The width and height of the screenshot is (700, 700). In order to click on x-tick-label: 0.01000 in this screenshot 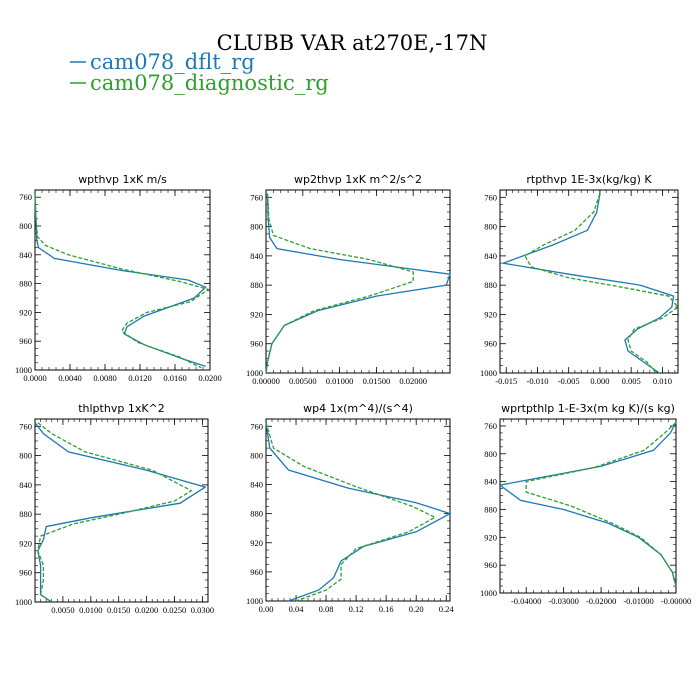, I will do `click(340, 381)`.